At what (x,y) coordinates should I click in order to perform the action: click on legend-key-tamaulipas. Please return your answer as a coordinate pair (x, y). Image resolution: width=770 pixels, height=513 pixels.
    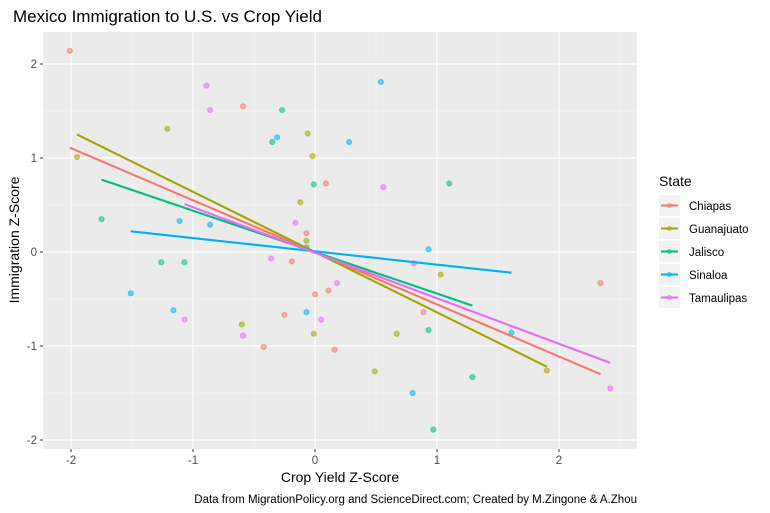
    Looking at the image, I should click on (669, 297).